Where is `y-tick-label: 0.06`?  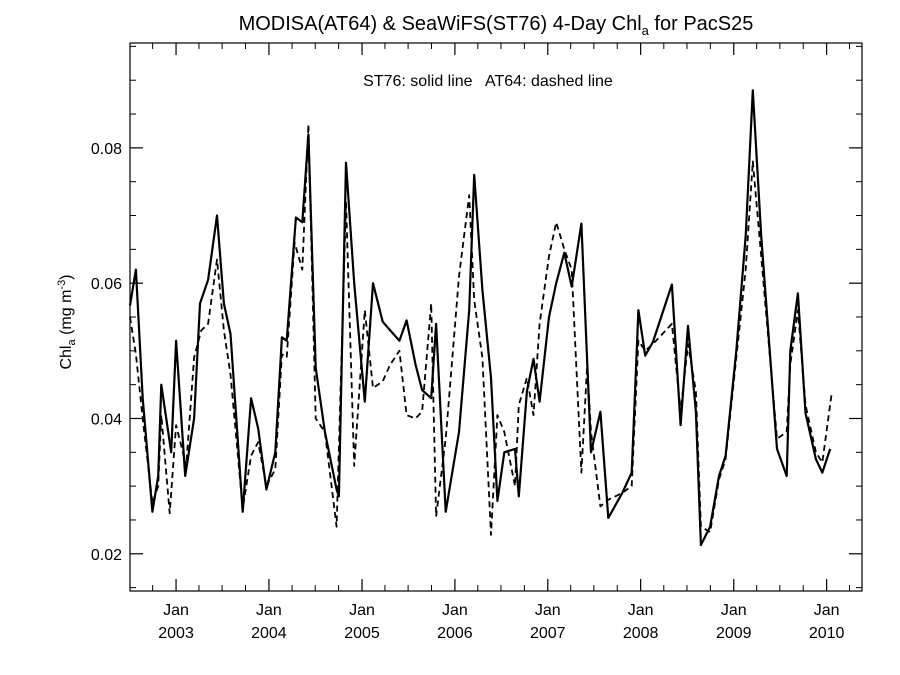
y-tick-label: 0.06 is located at coordinates (106, 284).